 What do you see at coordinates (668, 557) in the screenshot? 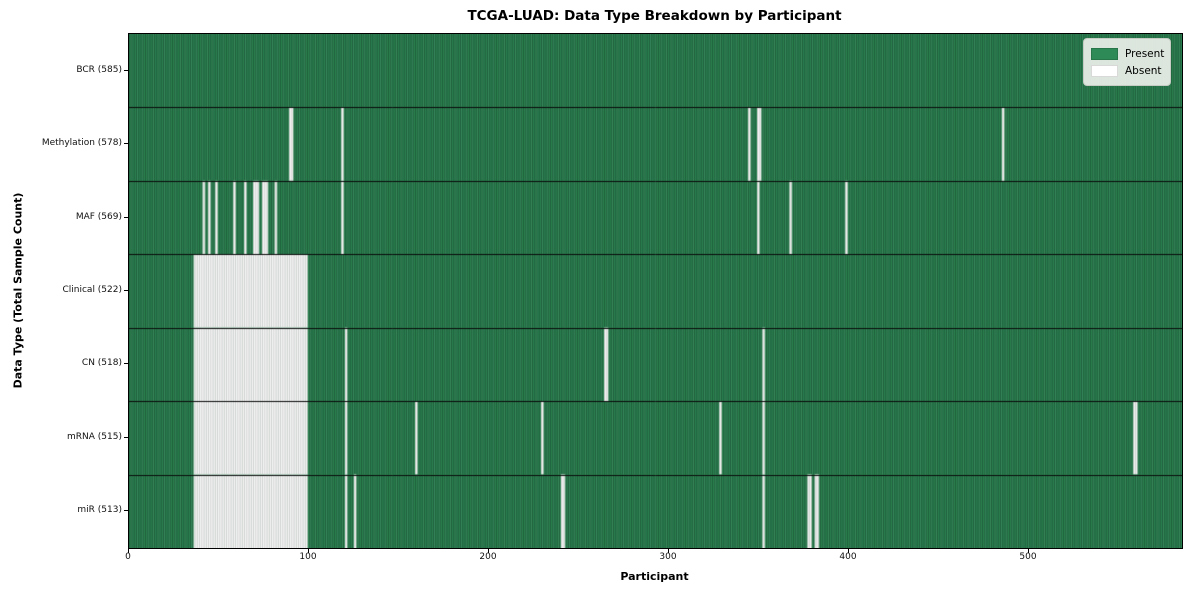
I see `x-tick-label-300: 300` at bounding box center [668, 557].